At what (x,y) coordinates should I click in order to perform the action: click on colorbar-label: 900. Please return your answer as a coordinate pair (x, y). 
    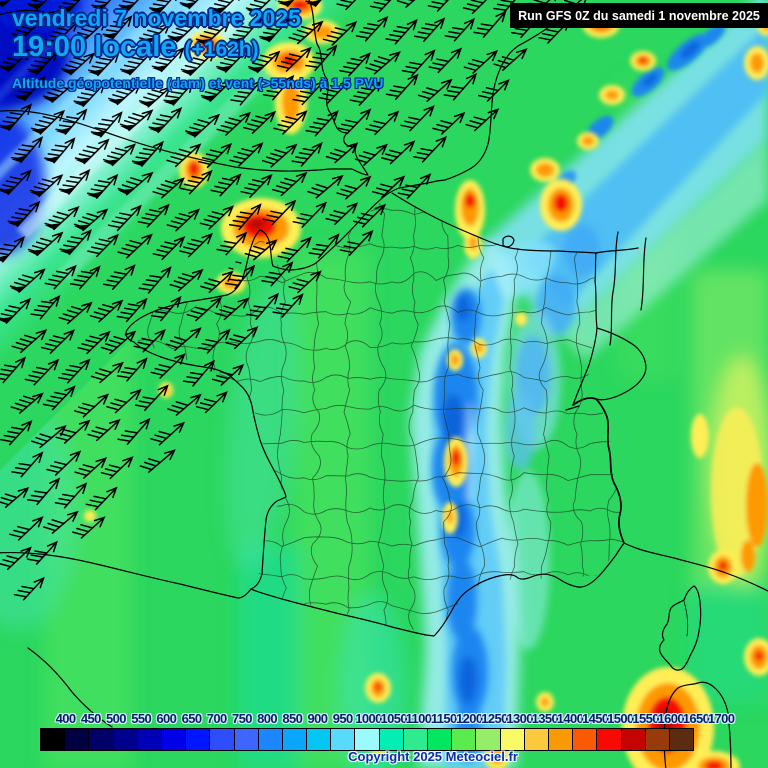
    Looking at the image, I should click on (317, 718).